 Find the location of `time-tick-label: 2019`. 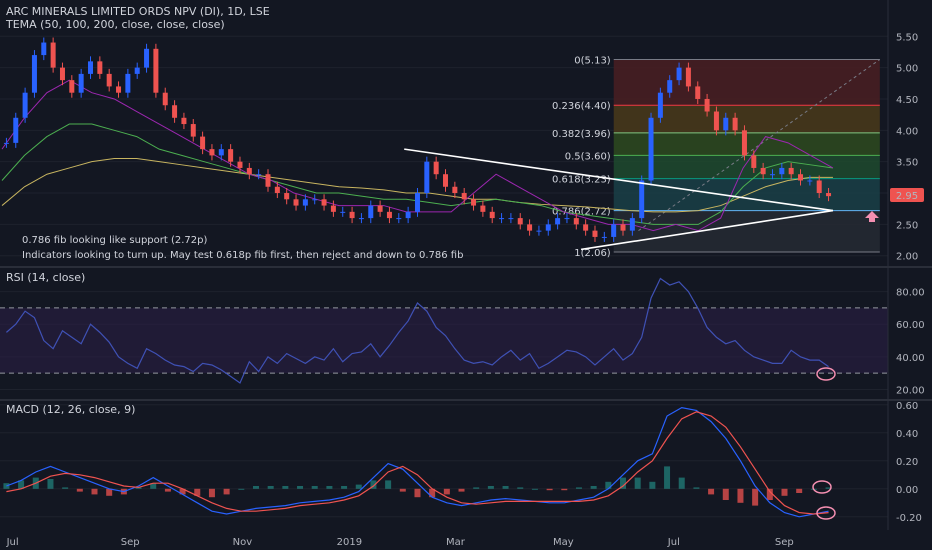

time-tick-label: 2019 is located at coordinates (349, 542).